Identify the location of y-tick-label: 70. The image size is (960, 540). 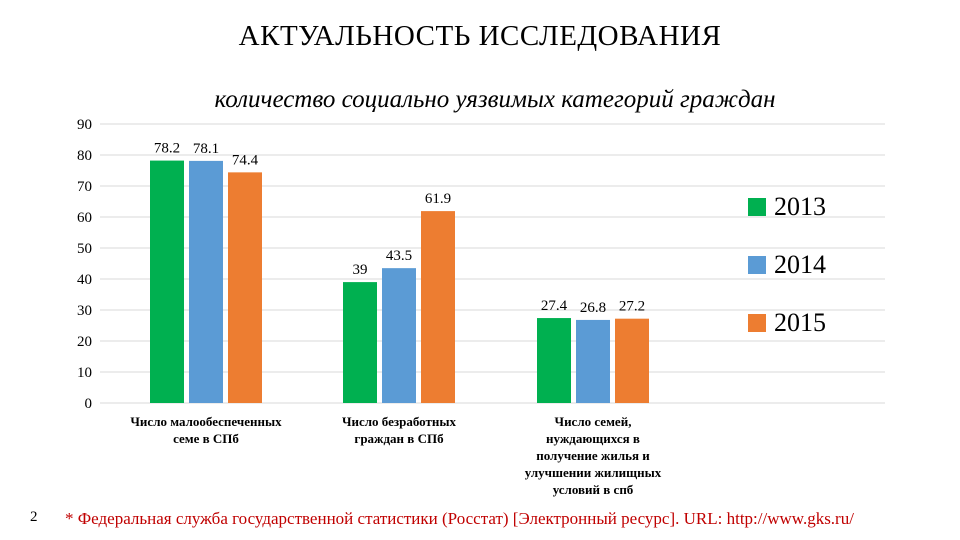
(84, 187).